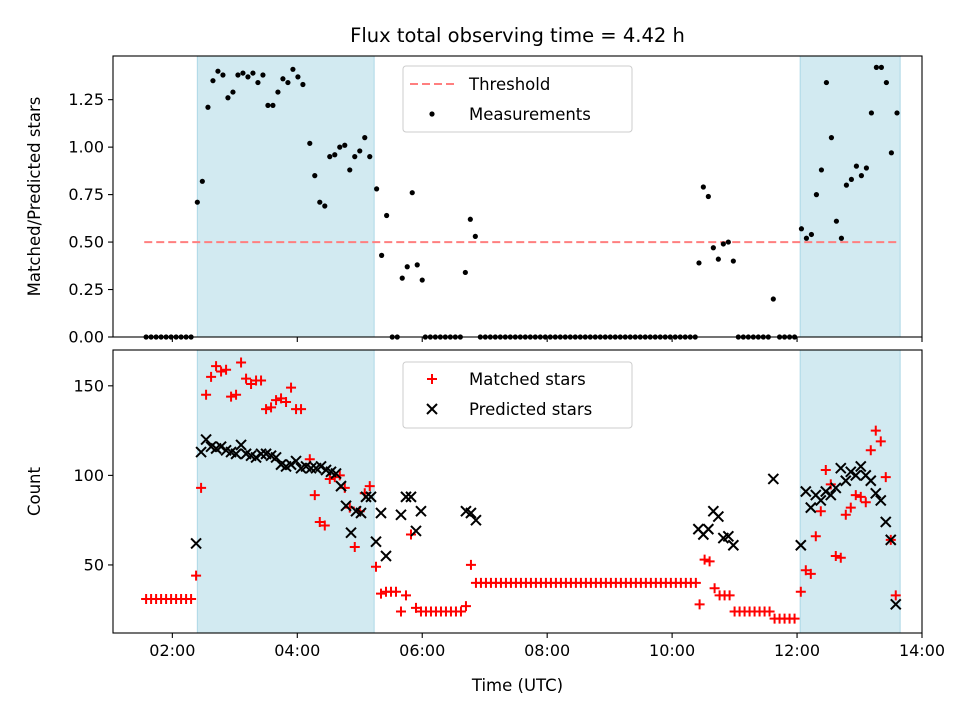  Describe the element at coordinates (297, 650) in the screenshot. I see `x-tick-label: 04:00` at that location.